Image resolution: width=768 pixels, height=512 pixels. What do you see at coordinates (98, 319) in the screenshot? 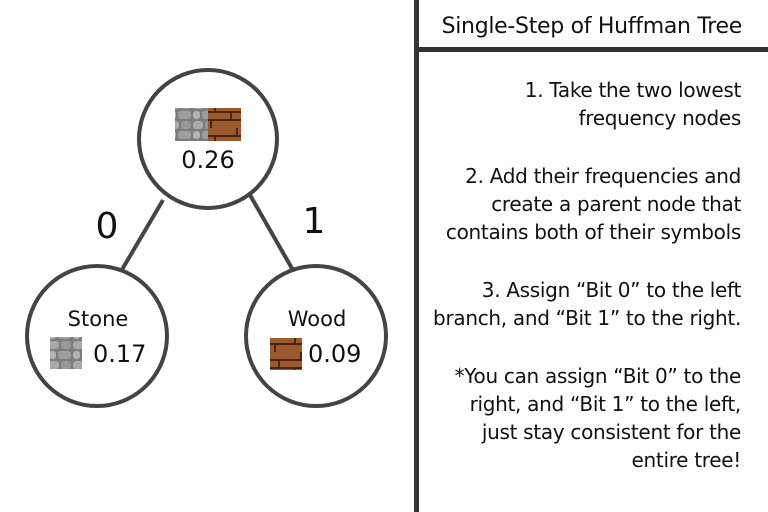
I see `left-child-label: Stone` at bounding box center [98, 319].